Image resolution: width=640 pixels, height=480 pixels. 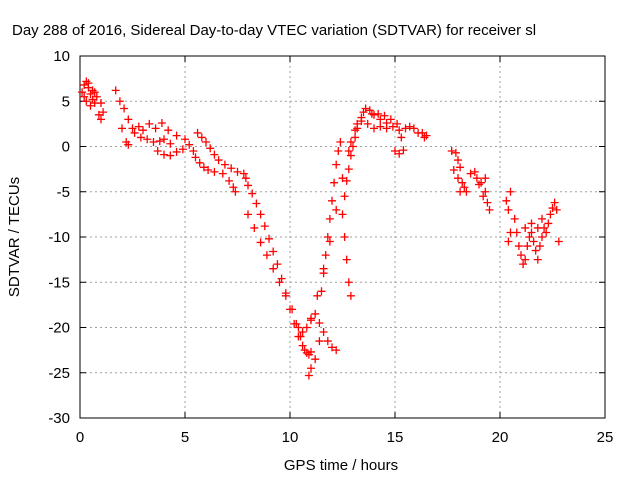 What do you see at coordinates (185, 437) in the screenshot?
I see `x-tick-label: 5` at bounding box center [185, 437].